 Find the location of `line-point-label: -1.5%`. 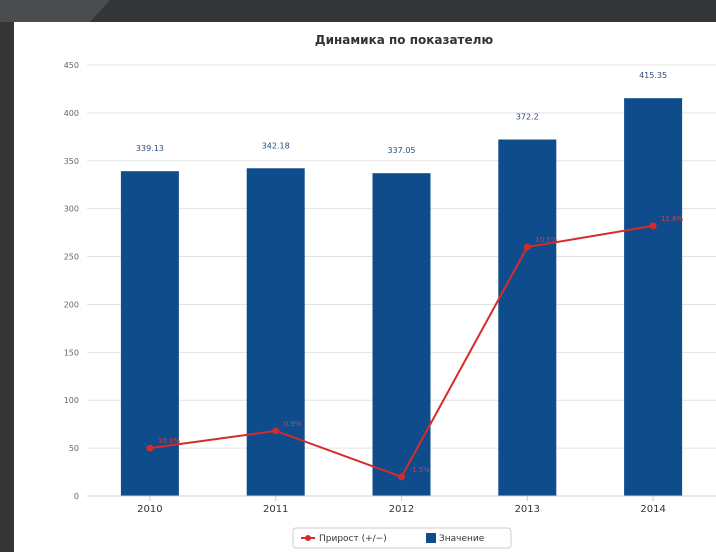

line-point-label: -1.5% is located at coordinates (420, 470).